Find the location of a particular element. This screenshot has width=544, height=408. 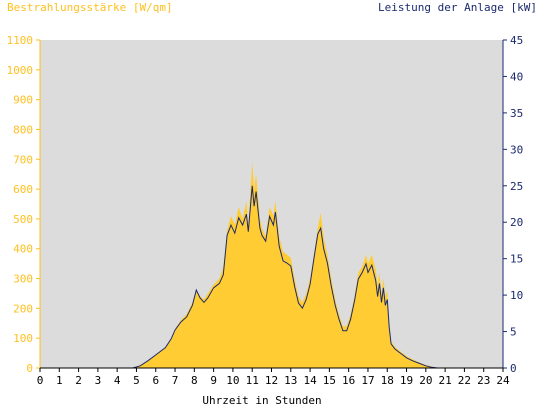

right-y-tick-label: 35 is located at coordinates (516, 113).